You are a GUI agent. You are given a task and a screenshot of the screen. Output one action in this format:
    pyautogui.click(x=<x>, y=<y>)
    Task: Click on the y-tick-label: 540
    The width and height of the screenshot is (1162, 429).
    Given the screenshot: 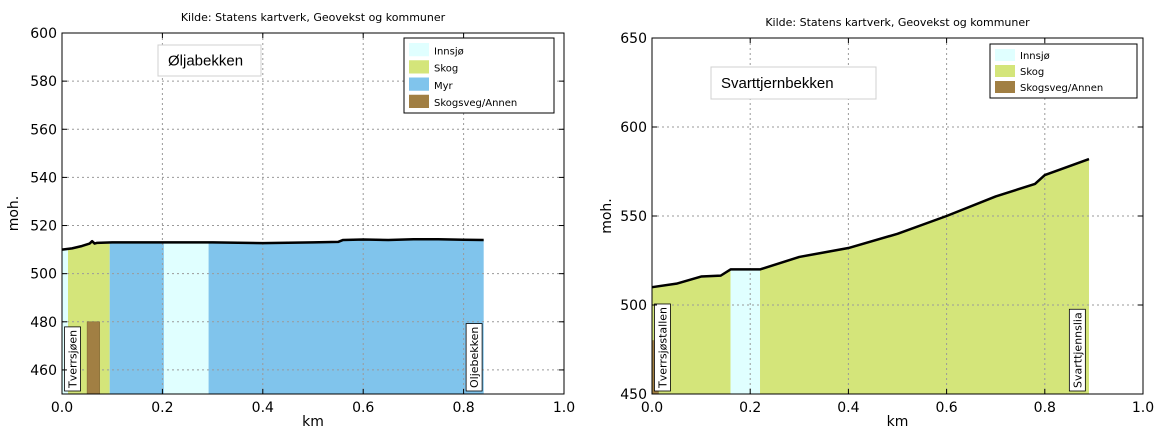 What is the action you would take?
    pyautogui.click(x=43, y=178)
    